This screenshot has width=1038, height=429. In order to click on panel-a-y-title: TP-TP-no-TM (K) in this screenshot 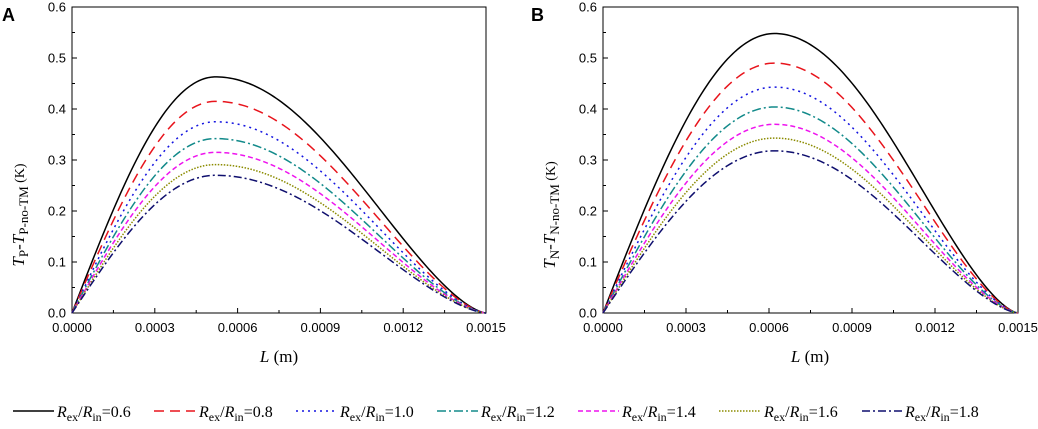, I will do `click(20, 215)`.